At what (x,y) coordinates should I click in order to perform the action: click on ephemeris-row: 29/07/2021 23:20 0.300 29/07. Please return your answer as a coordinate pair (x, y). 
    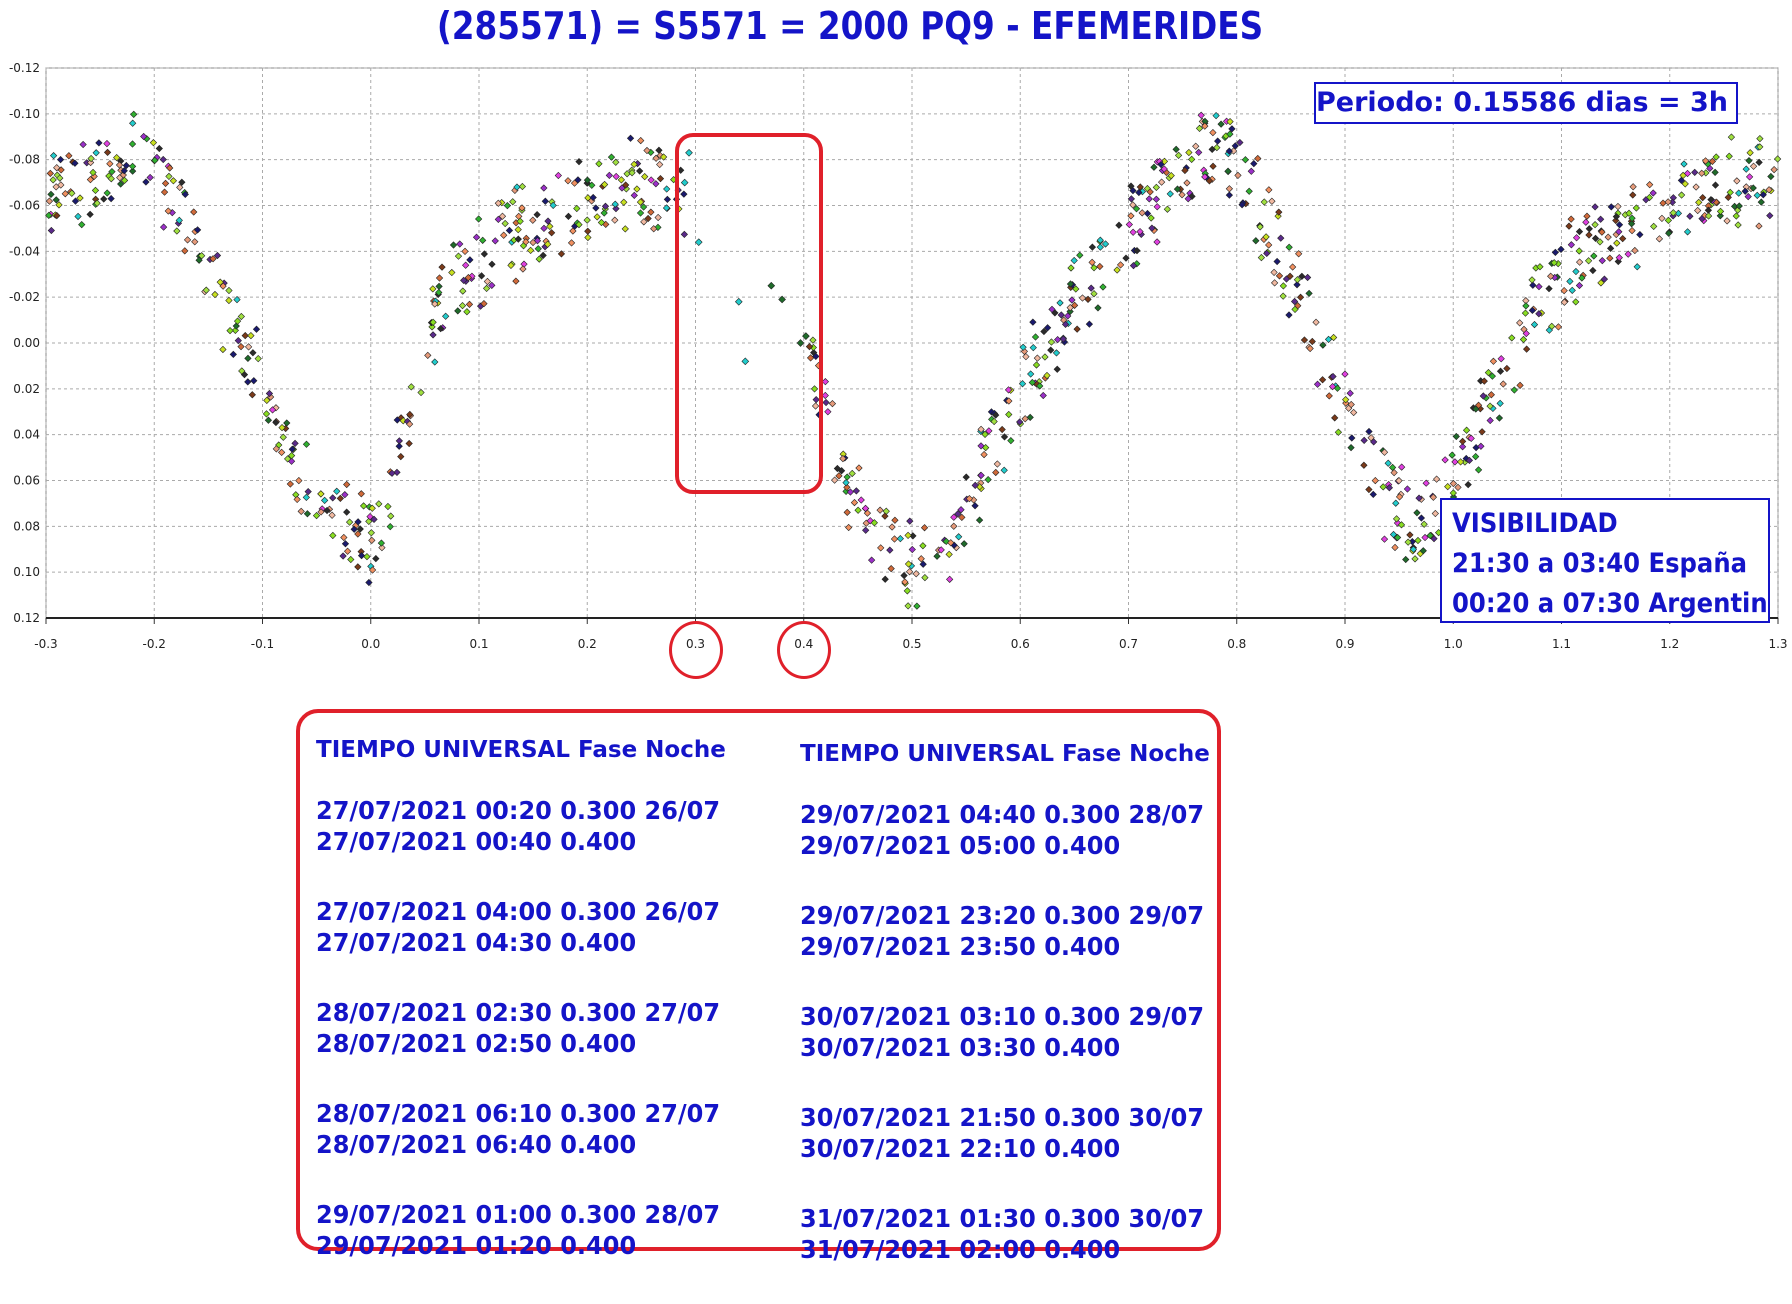
    Looking at the image, I should click on (1002, 915).